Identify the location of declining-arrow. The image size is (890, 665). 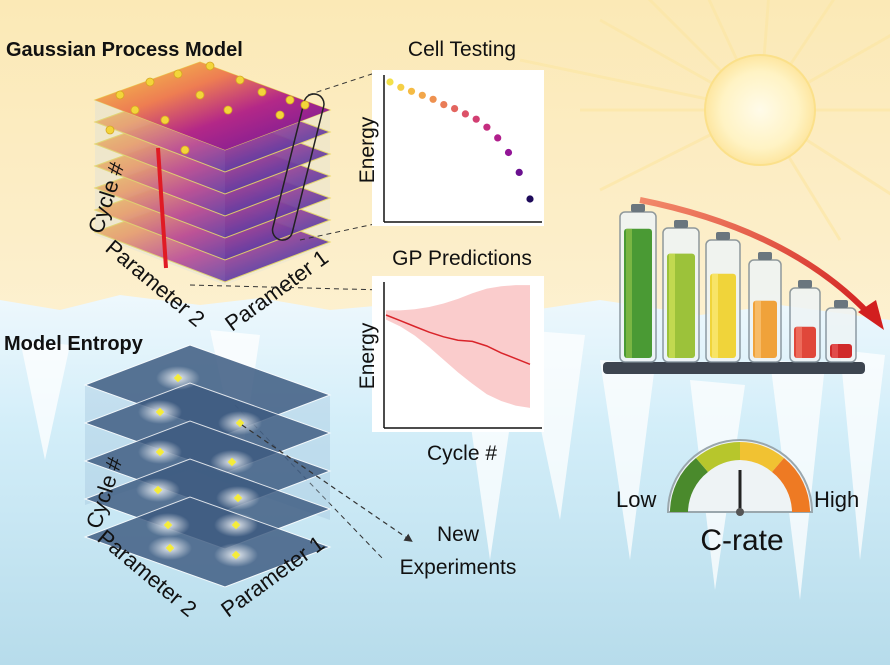
(756, 257).